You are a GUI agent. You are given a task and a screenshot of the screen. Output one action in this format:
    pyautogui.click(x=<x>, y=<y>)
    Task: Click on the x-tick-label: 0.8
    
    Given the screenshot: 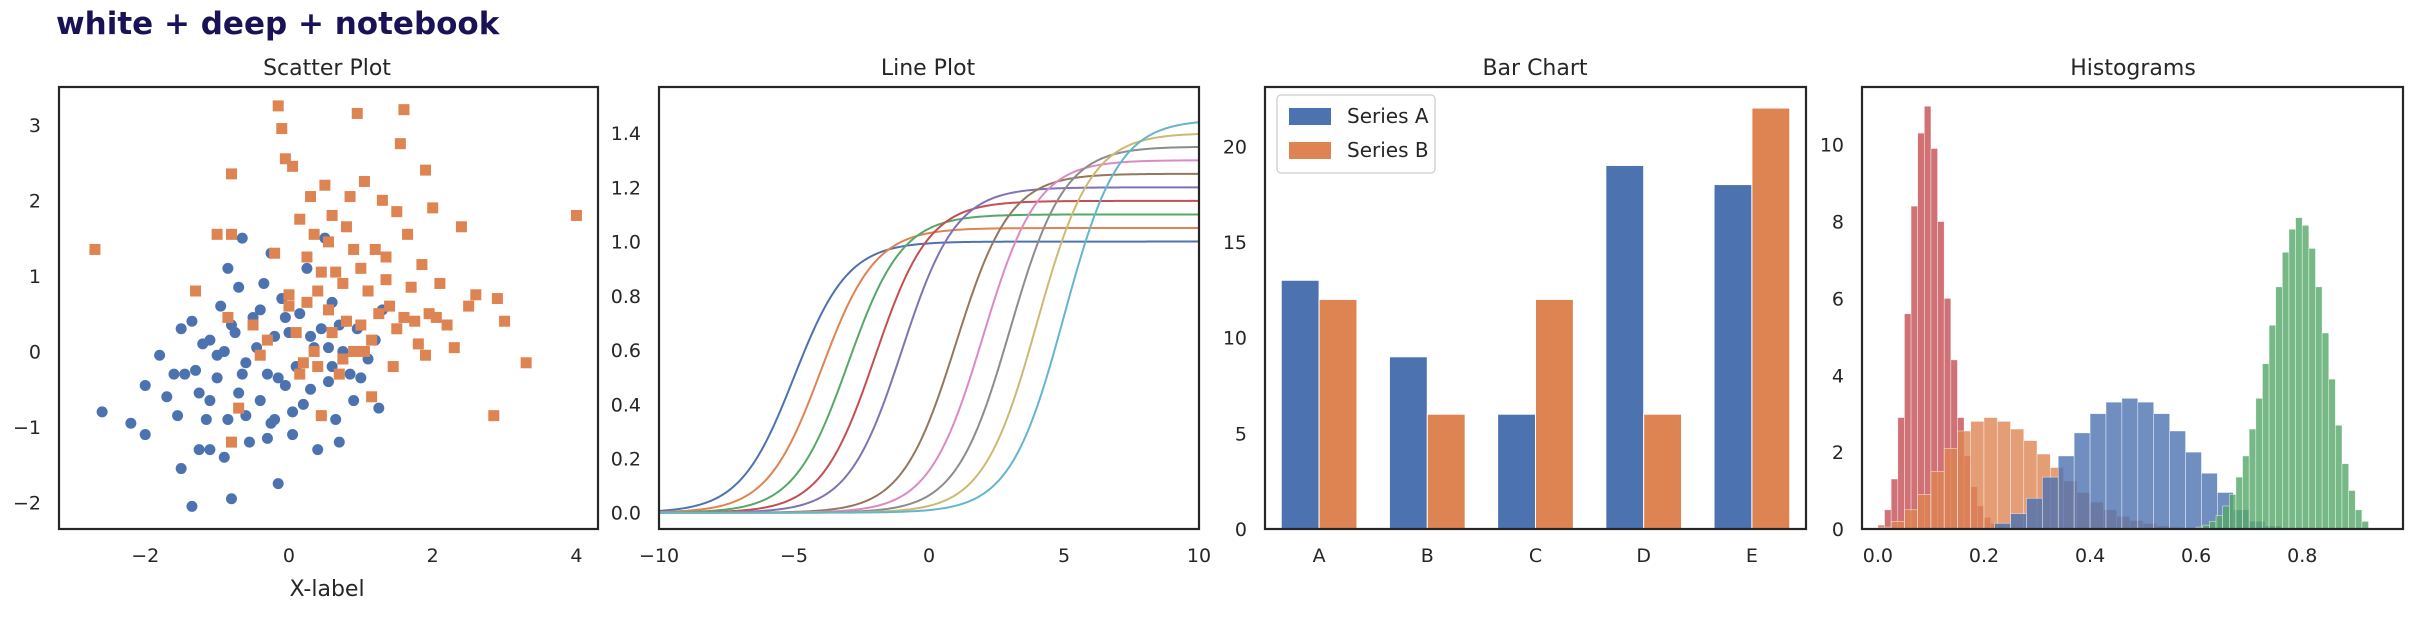 What is the action you would take?
    pyautogui.click(x=2302, y=556)
    